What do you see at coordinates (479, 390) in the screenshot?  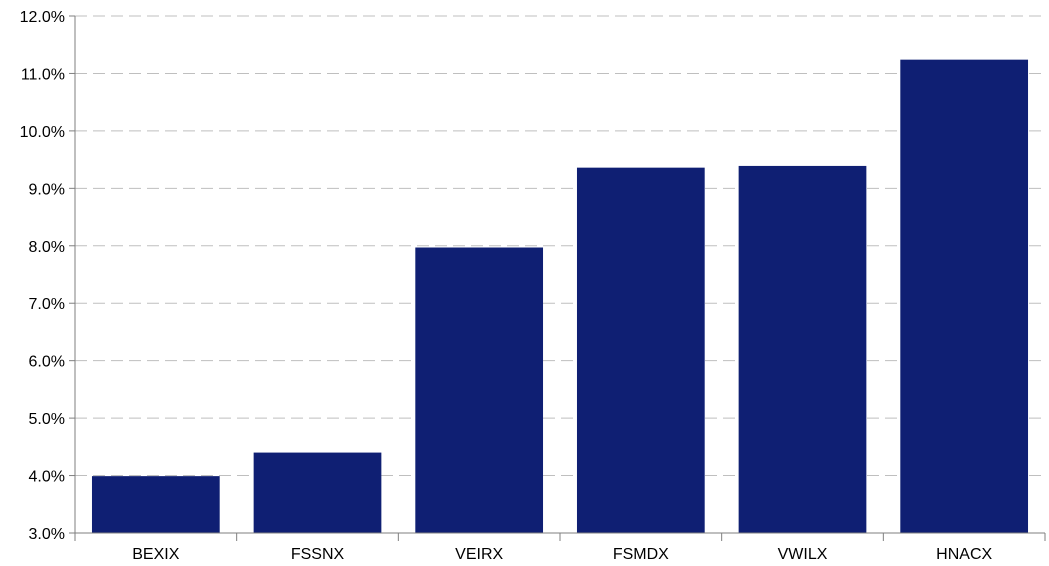 I see `bar-veirx` at bounding box center [479, 390].